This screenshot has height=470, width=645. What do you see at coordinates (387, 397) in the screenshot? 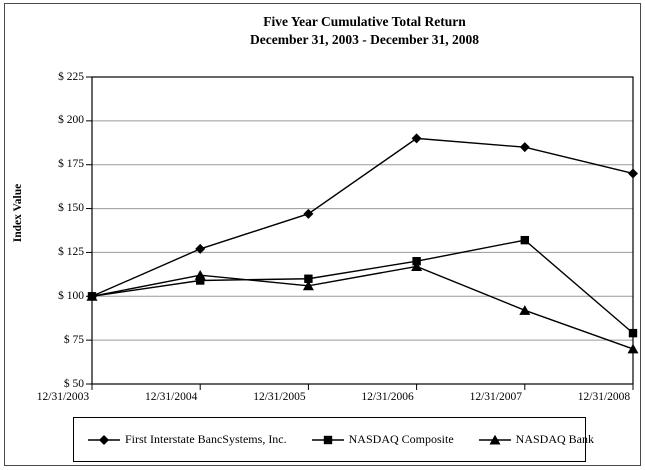
I see `x-tick-label: 12/31/2006` at bounding box center [387, 397].